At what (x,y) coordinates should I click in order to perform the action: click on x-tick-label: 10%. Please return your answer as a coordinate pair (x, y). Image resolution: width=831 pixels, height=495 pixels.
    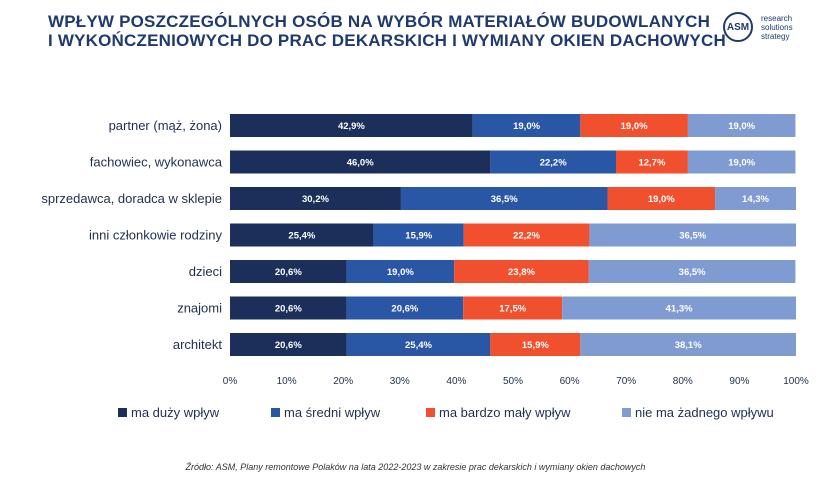
    Looking at the image, I should click on (287, 381).